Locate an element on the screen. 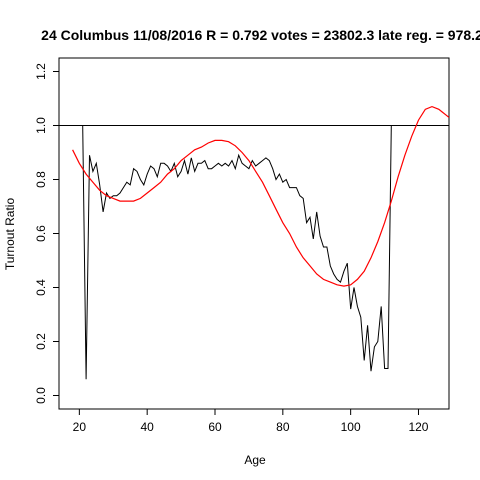  x-axis-label: Age is located at coordinates (255, 460).